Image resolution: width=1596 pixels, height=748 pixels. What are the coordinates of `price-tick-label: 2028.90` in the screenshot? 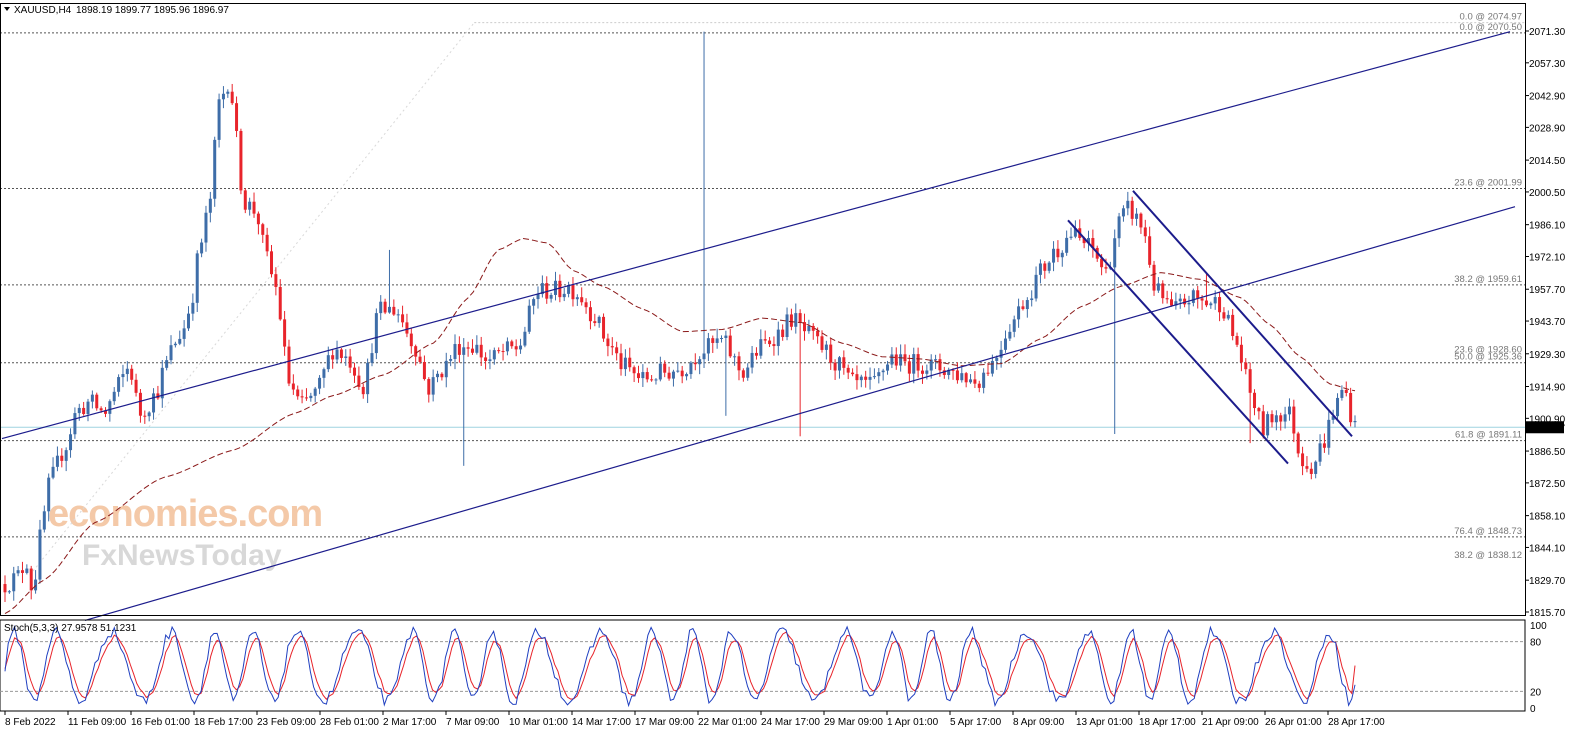 It's located at (1547, 128).